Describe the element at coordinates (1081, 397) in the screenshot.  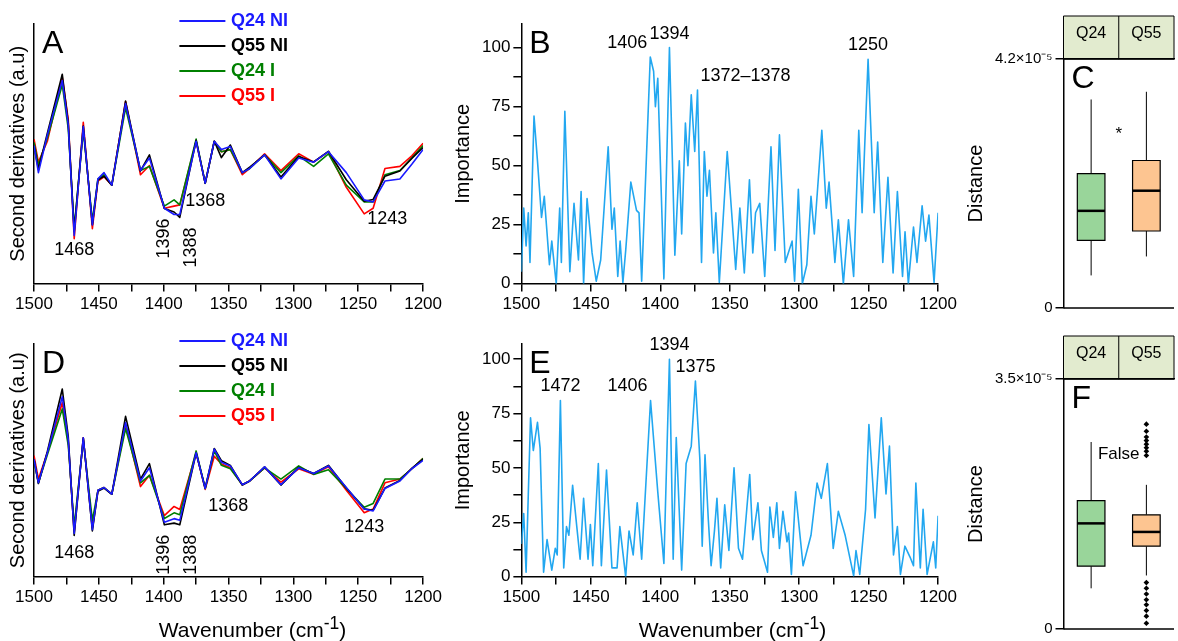
I see `chart-title: F` at that location.